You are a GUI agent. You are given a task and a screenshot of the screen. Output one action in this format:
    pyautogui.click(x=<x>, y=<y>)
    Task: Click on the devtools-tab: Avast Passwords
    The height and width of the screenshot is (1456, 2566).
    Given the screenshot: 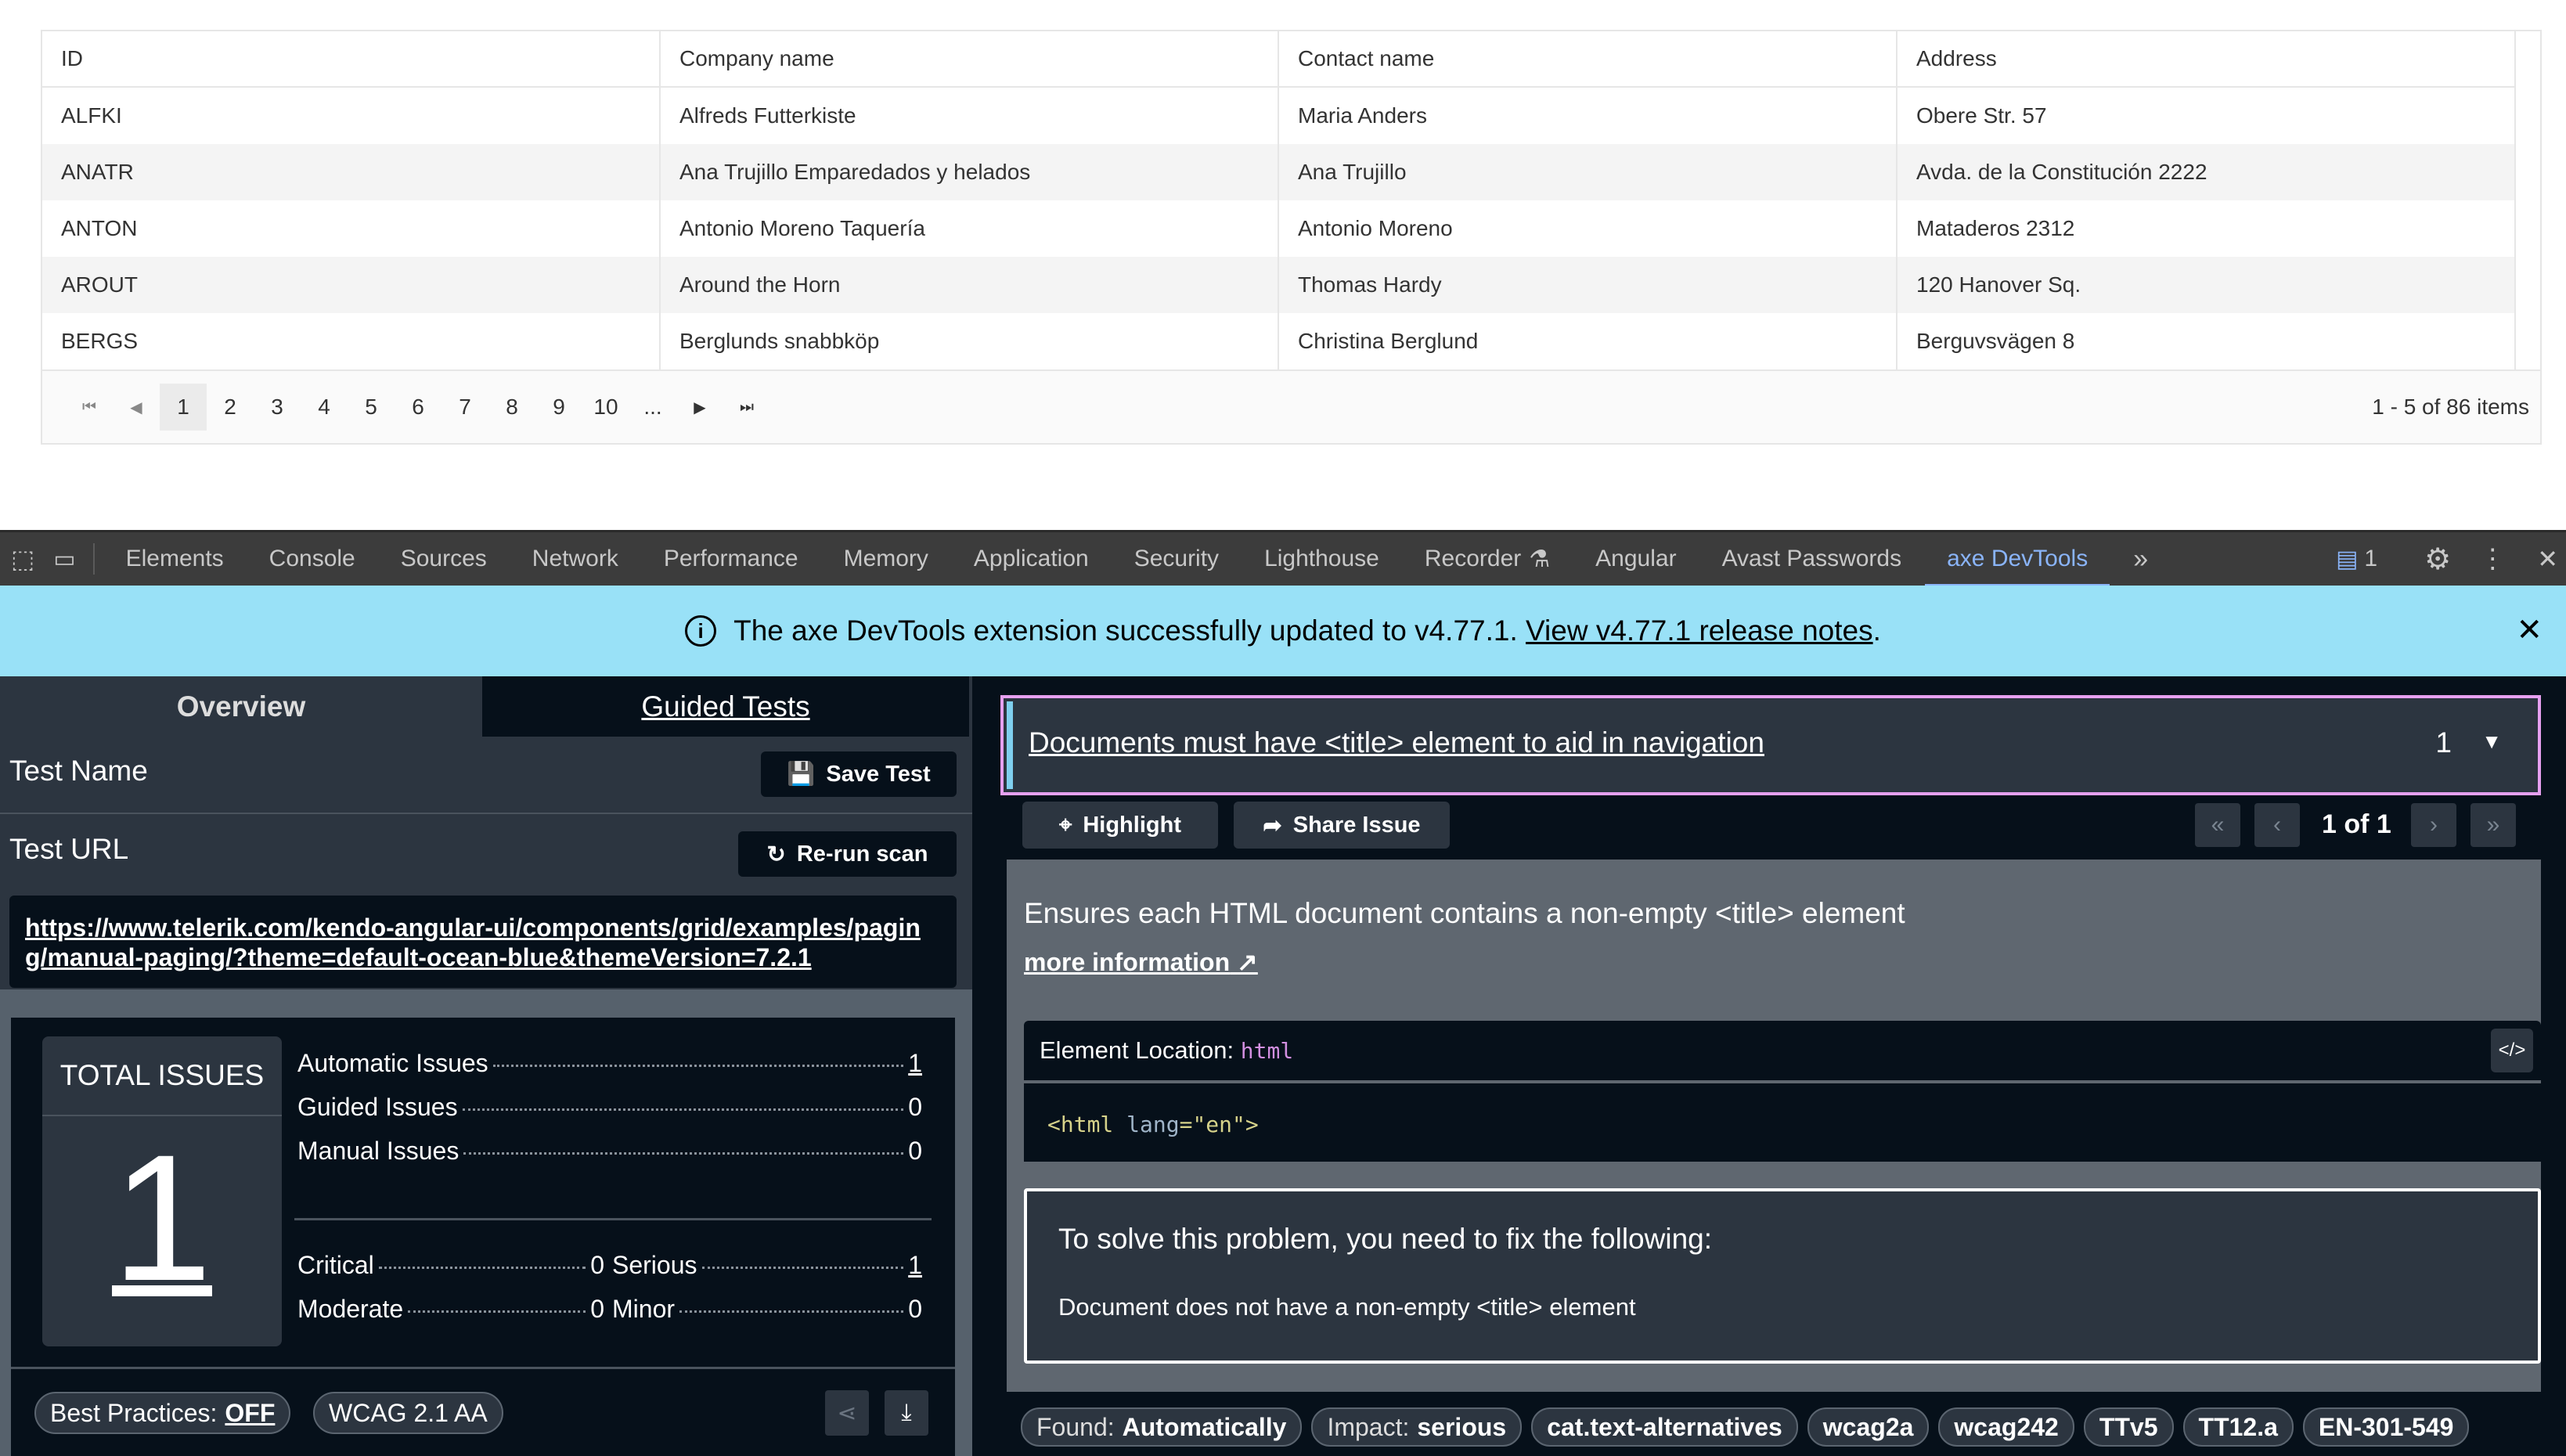 What is the action you would take?
    pyautogui.click(x=1812, y=559)
    